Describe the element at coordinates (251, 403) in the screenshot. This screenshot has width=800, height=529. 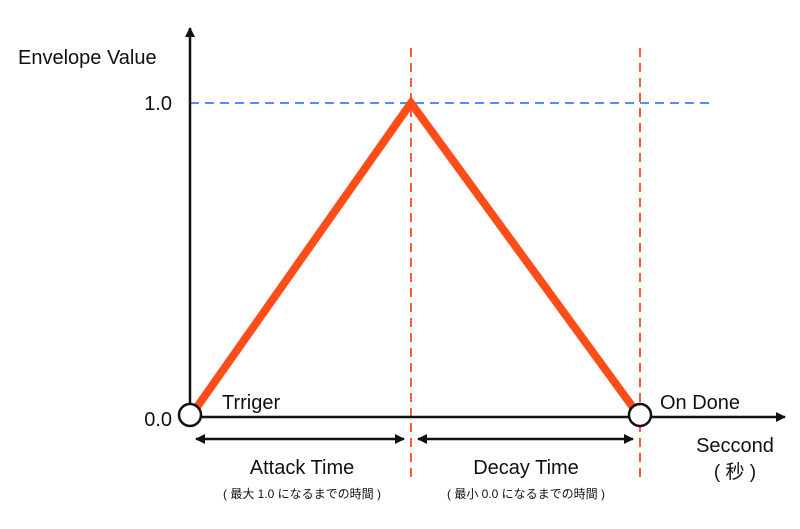
I see `trigger-label: Trriger` at that location.